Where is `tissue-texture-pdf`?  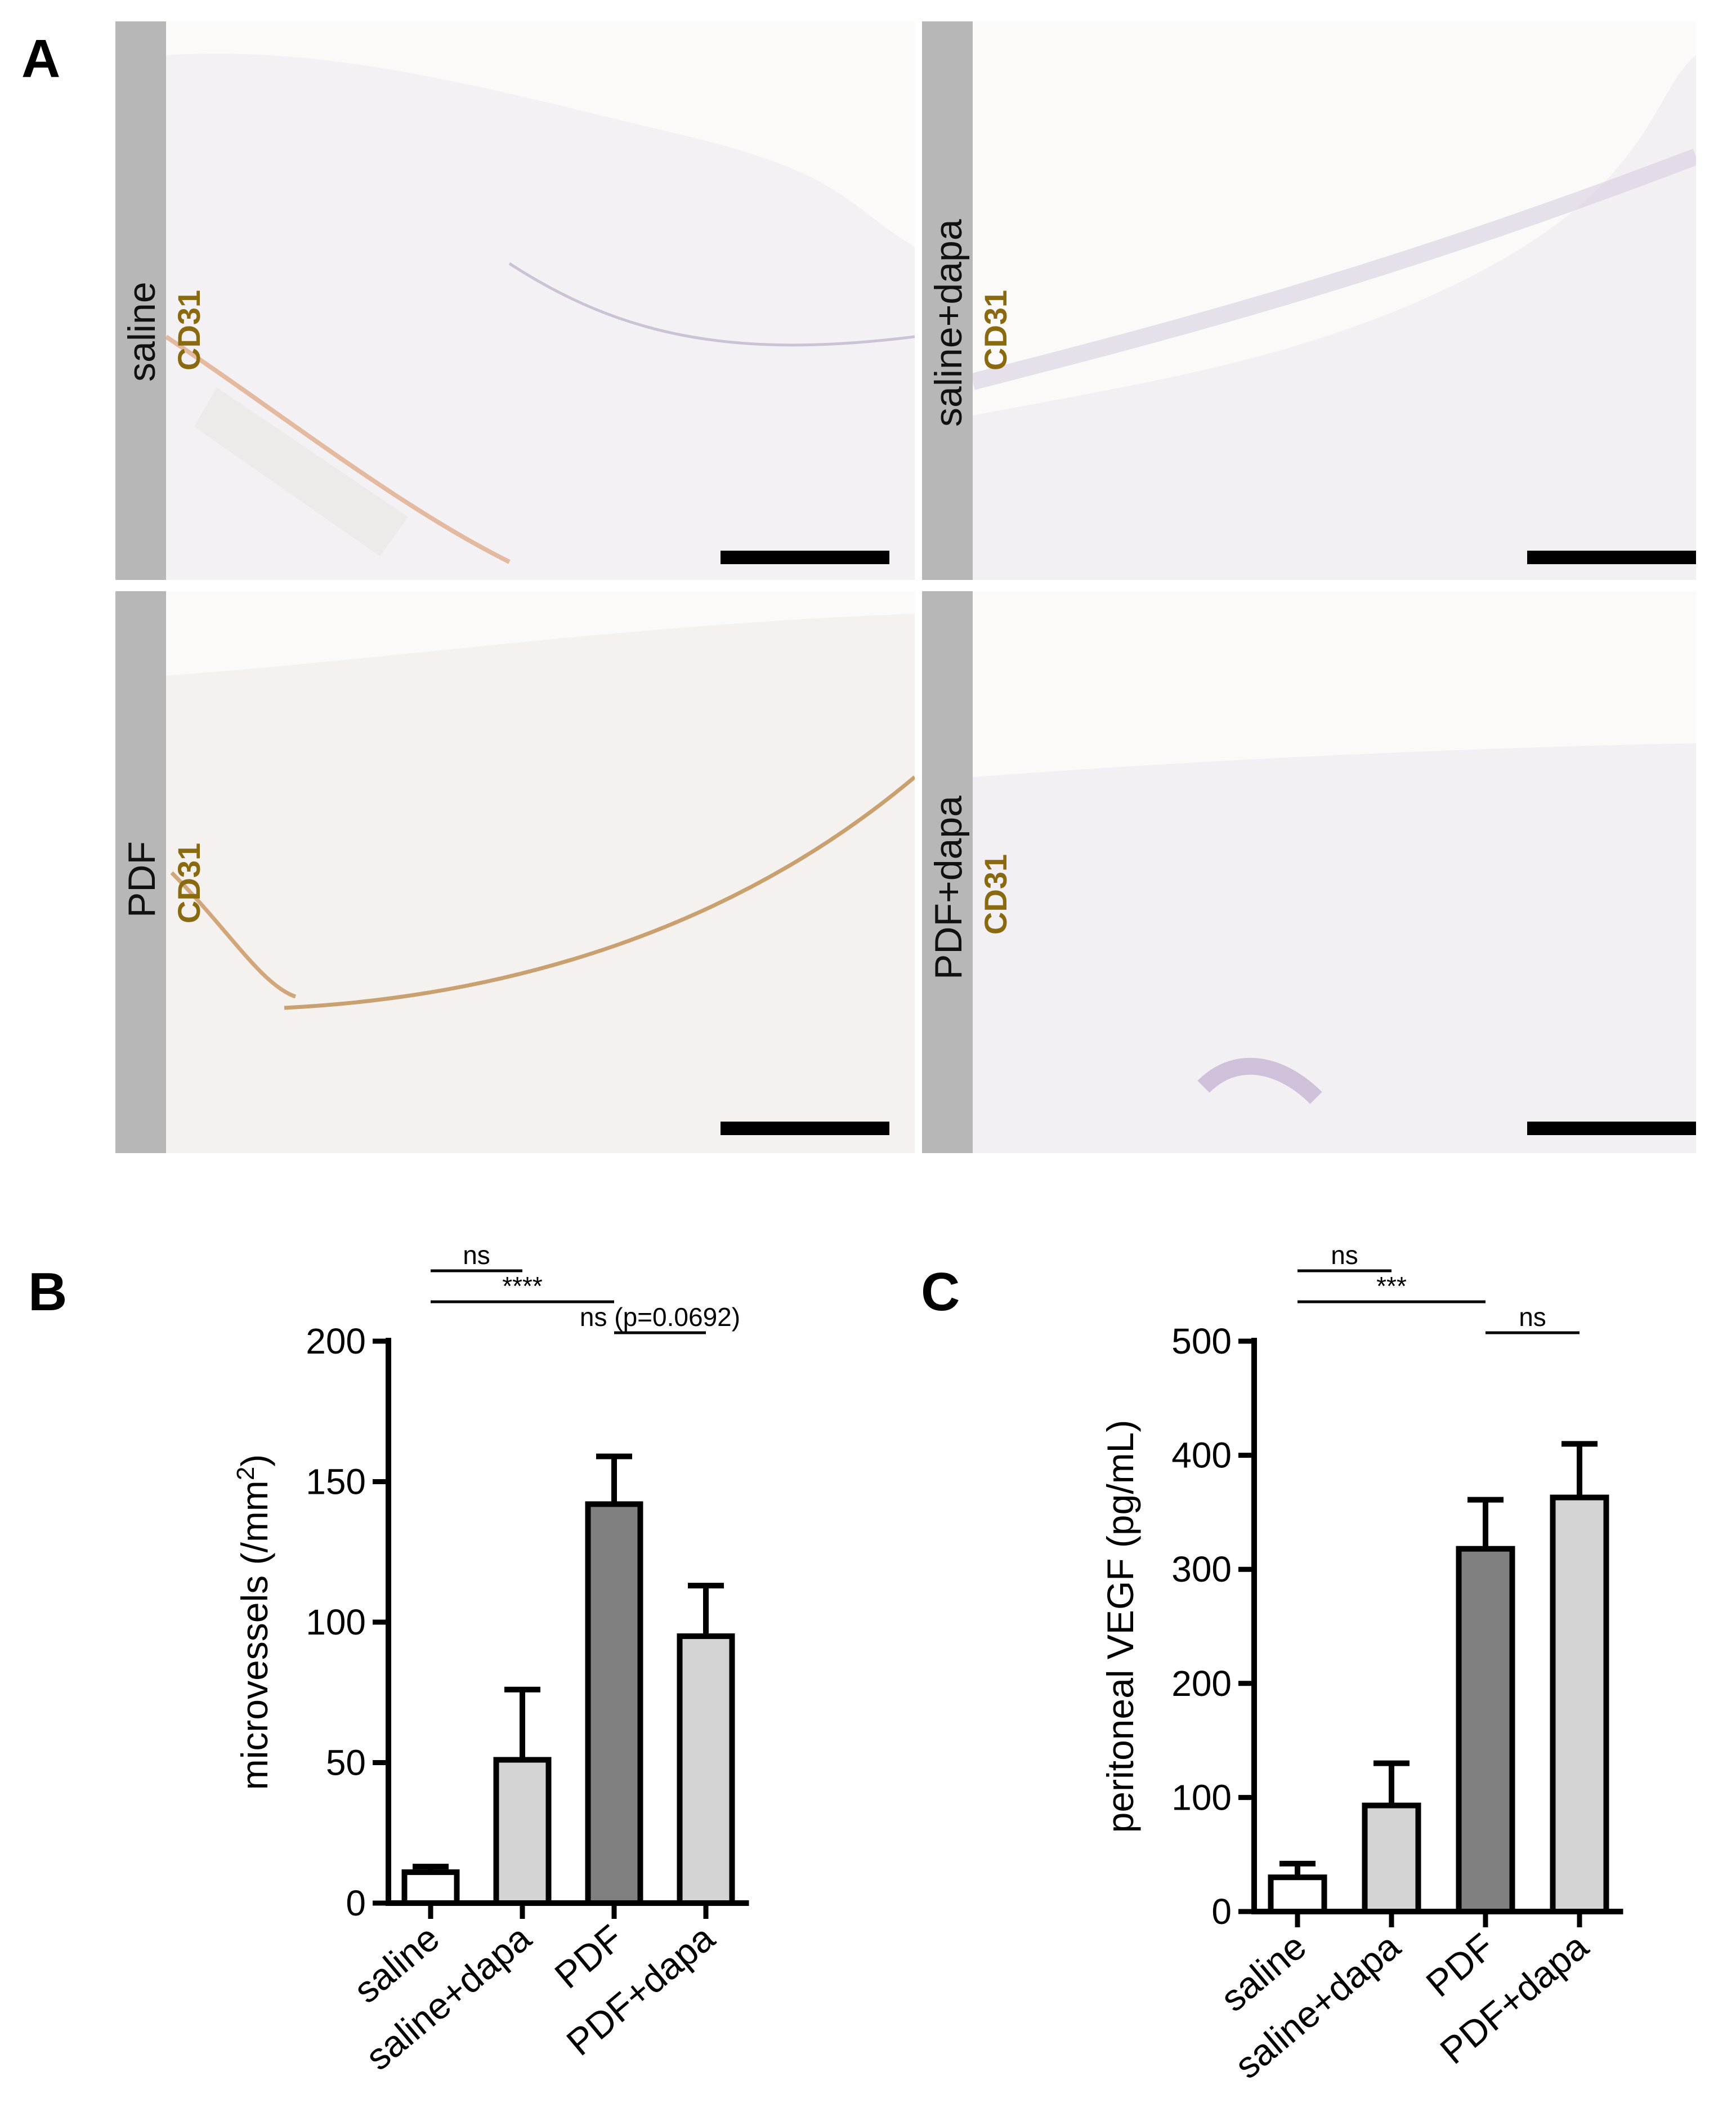 tissue-texture-pdf is located at coordinates (540, 883).